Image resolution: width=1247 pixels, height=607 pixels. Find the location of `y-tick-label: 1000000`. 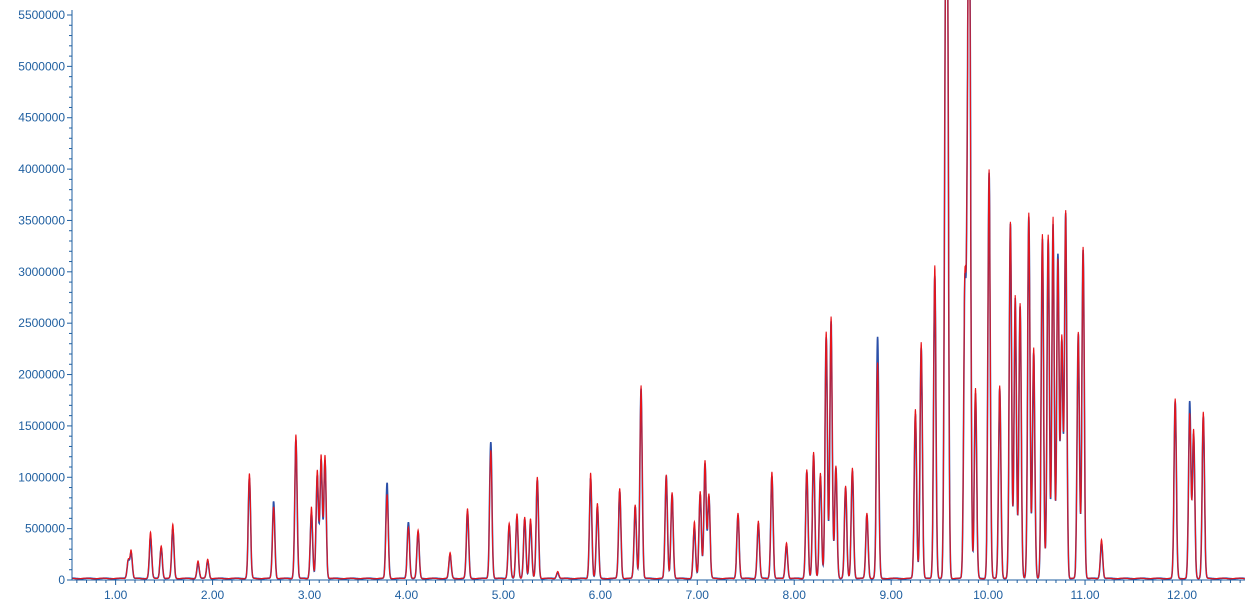

y-tick-label: 1000000 is located at coordinates (41, 477).